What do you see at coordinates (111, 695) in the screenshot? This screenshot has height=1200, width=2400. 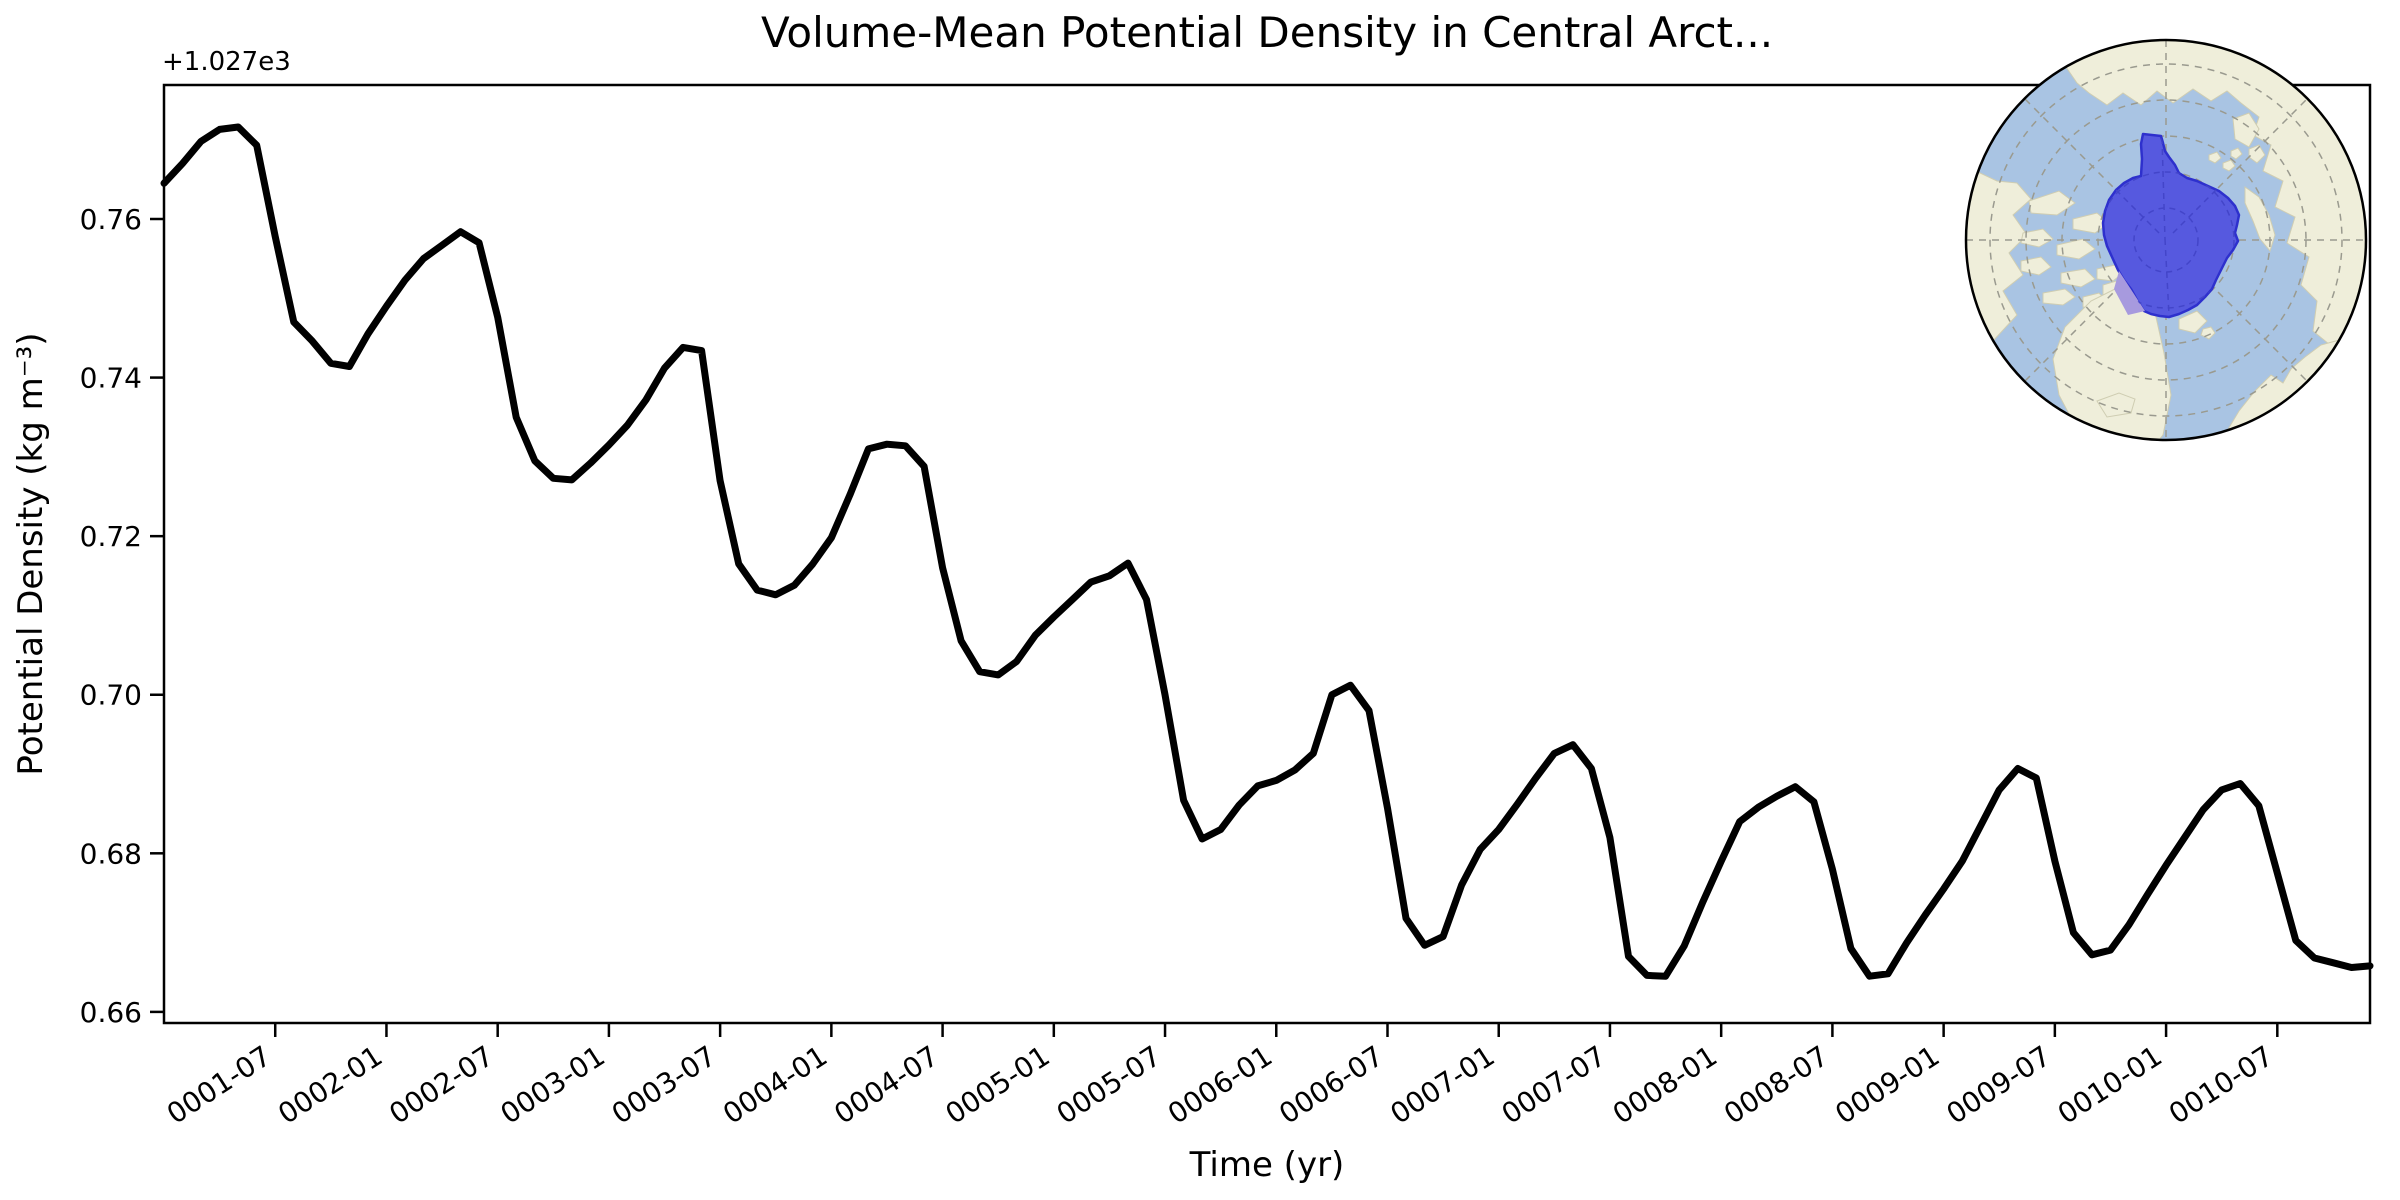 I see `y-tick-label: 0.70` at bounding box center [111, 695].